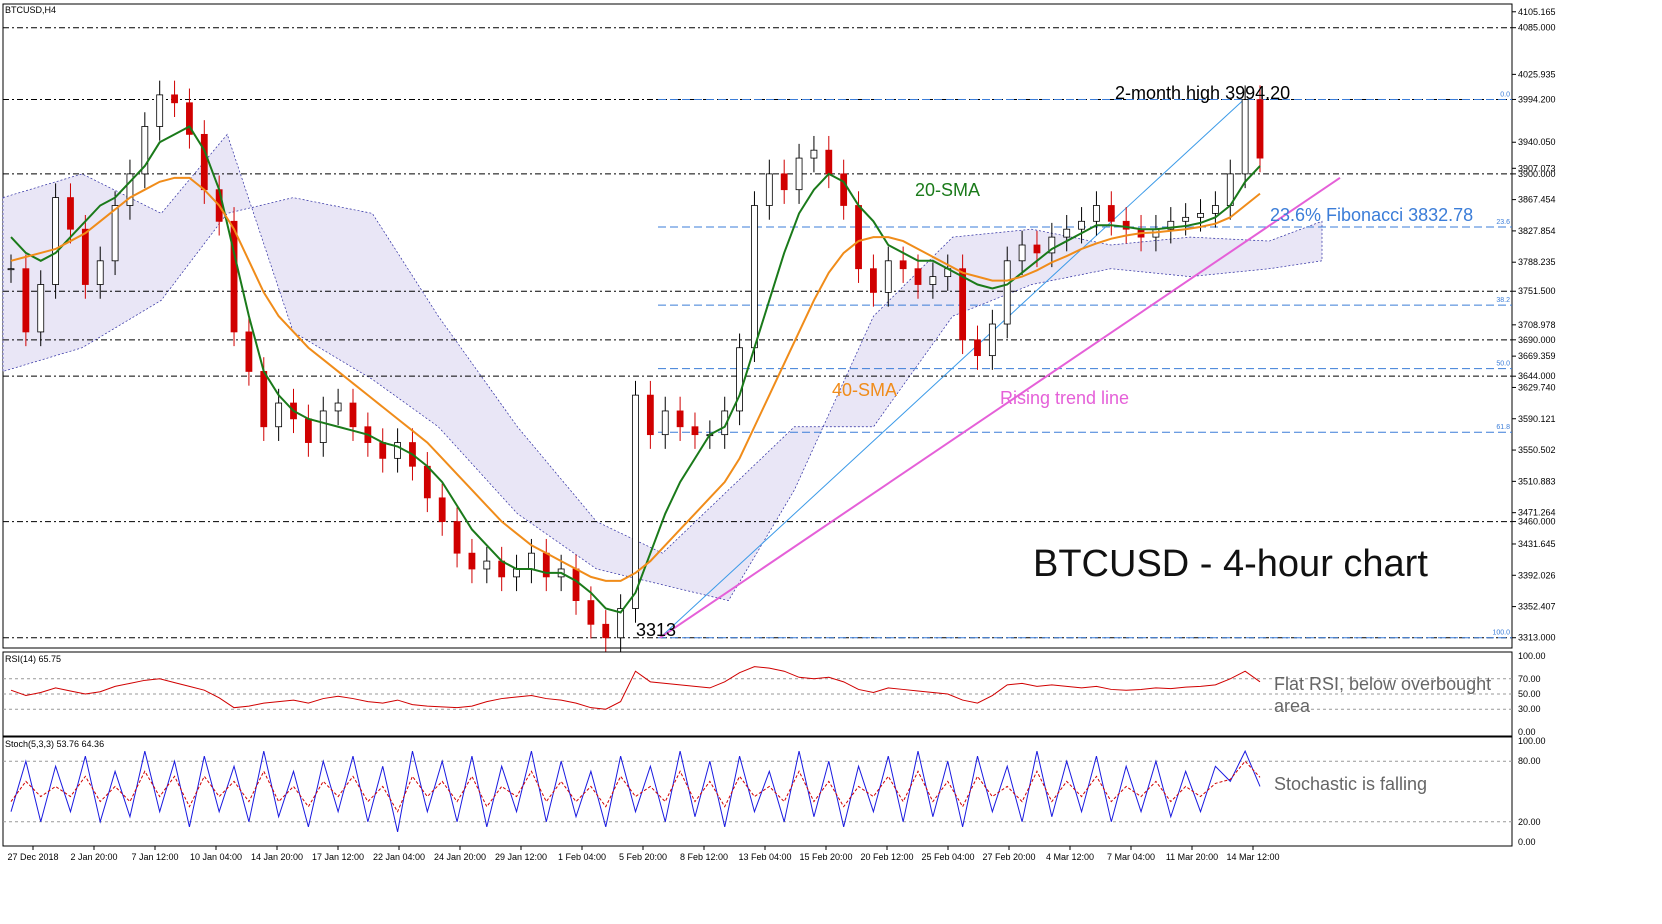 This screenshot has height=924, width=1662. I want to click on x-tick-label-3: 10 Jan 04:00, so click(216, 857).